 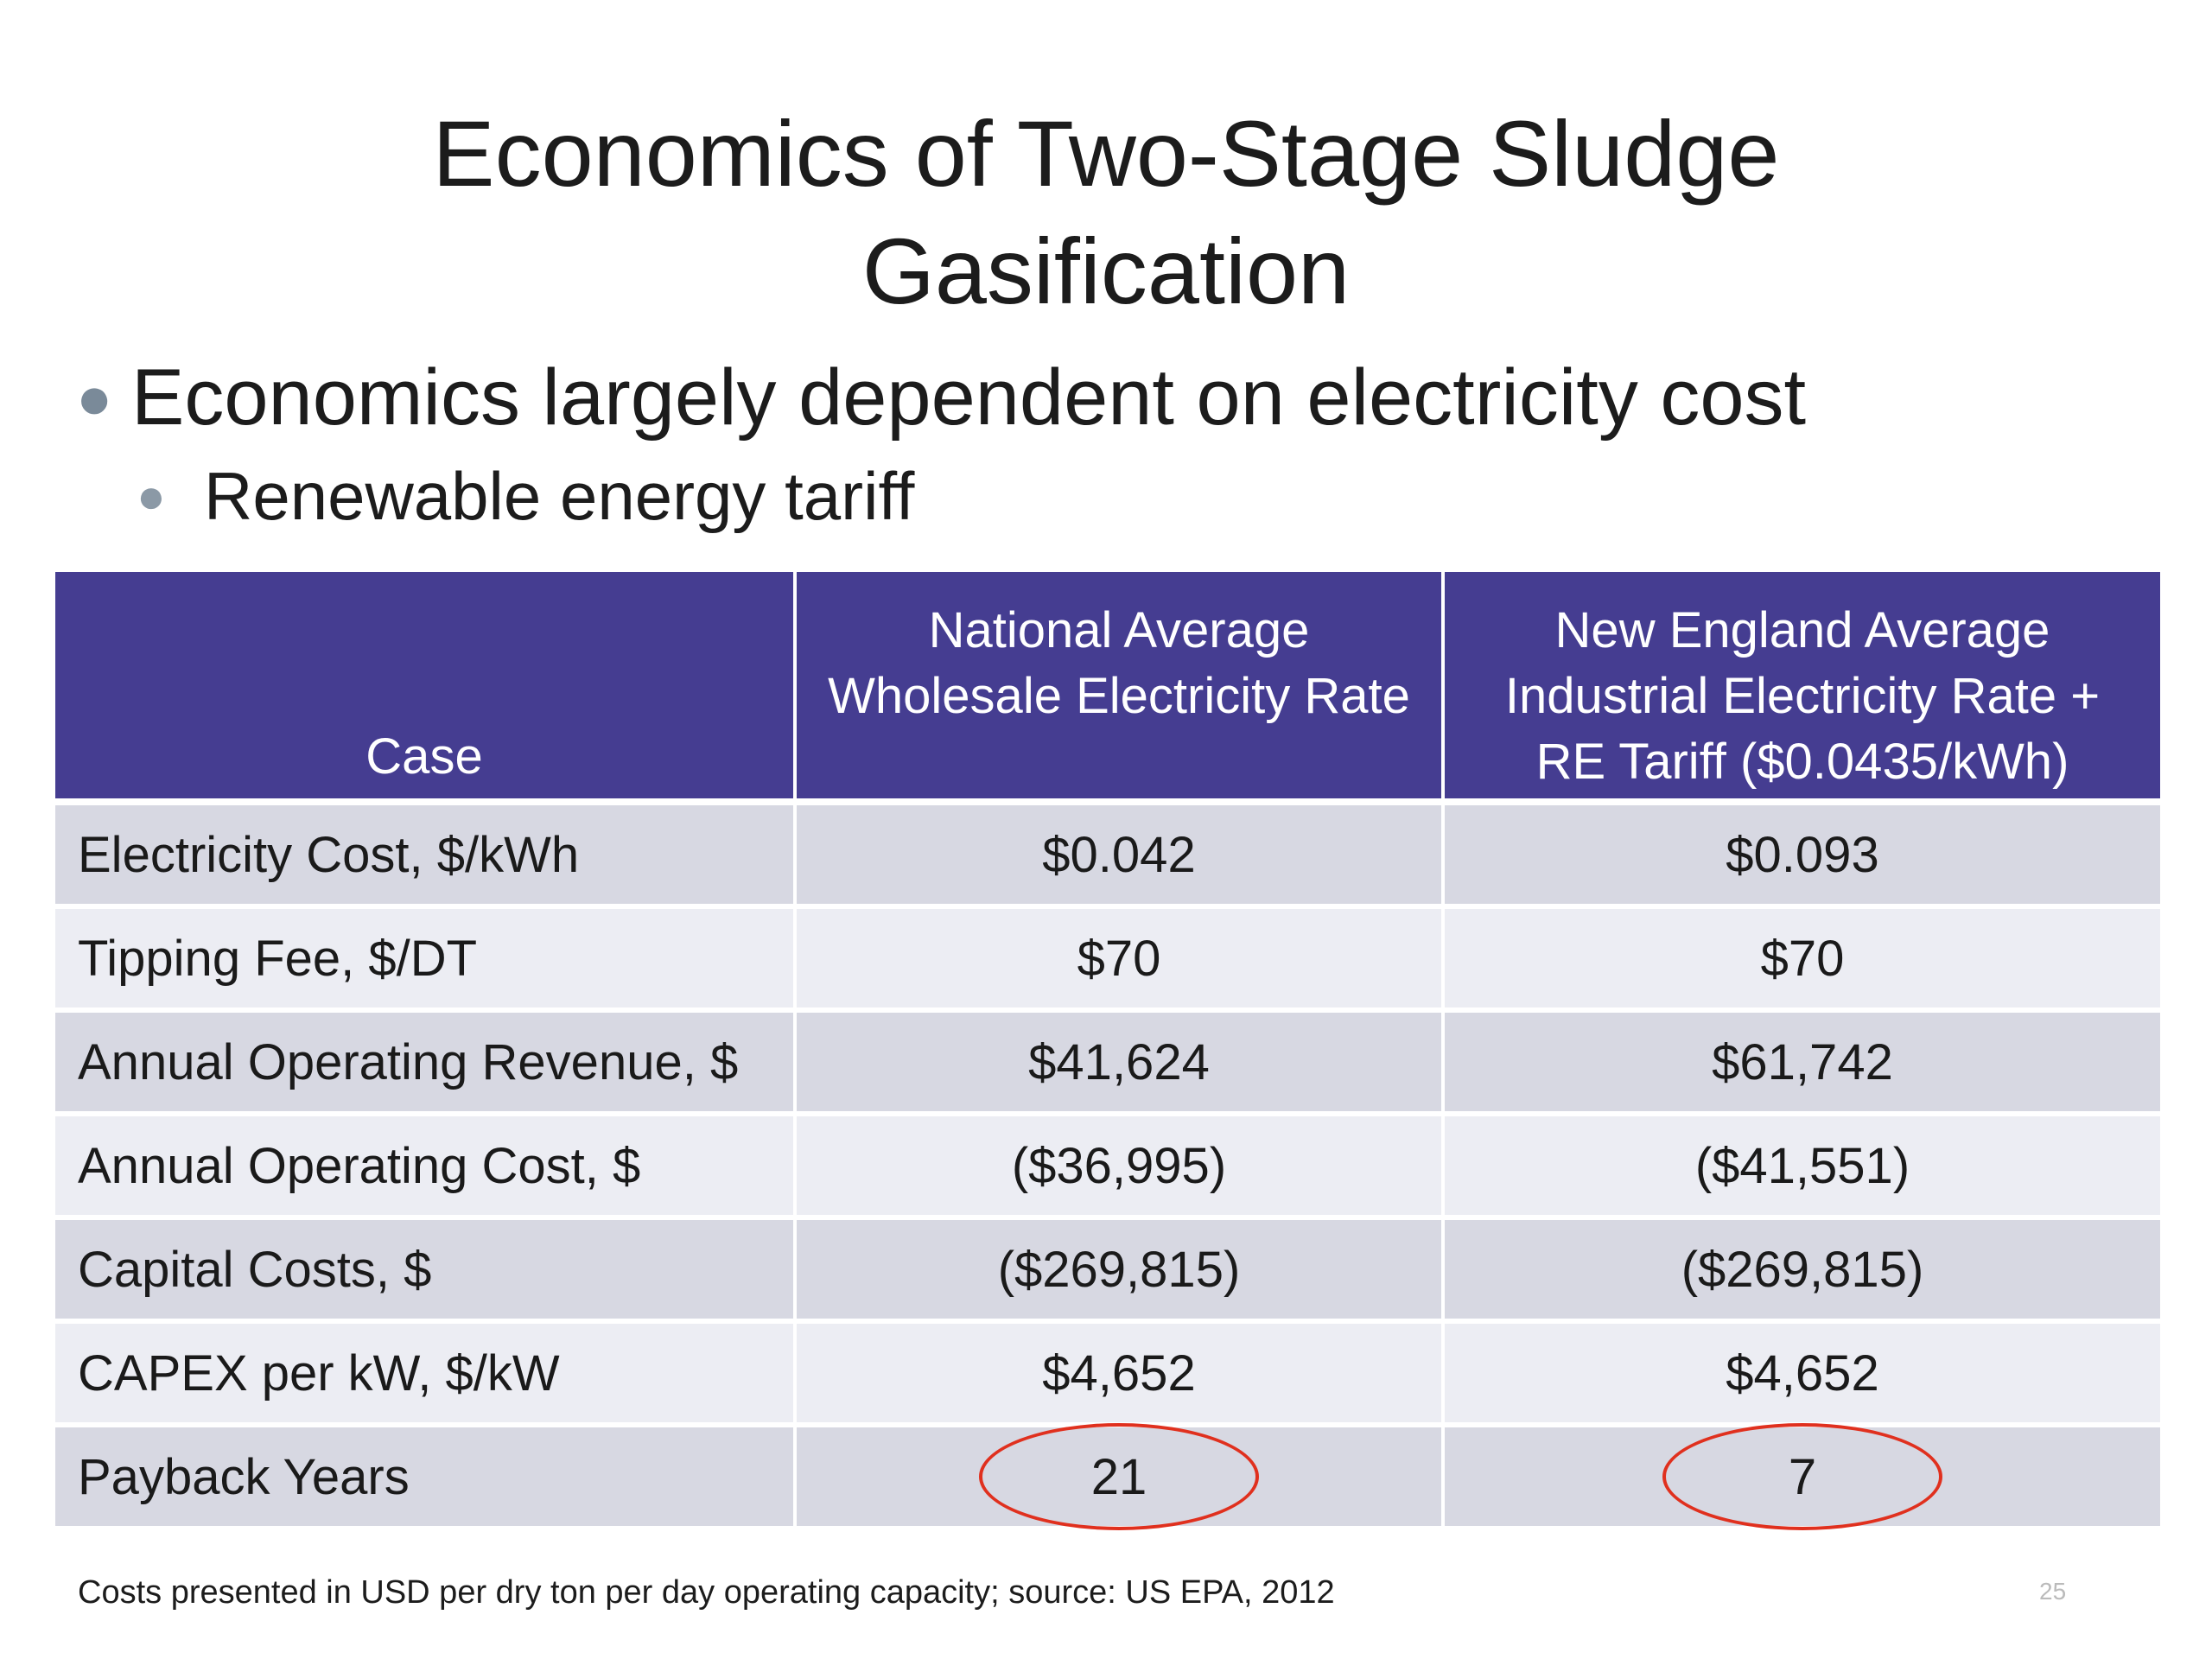 I want to click on new-england-value: $70, so click(x=1801, y=959).